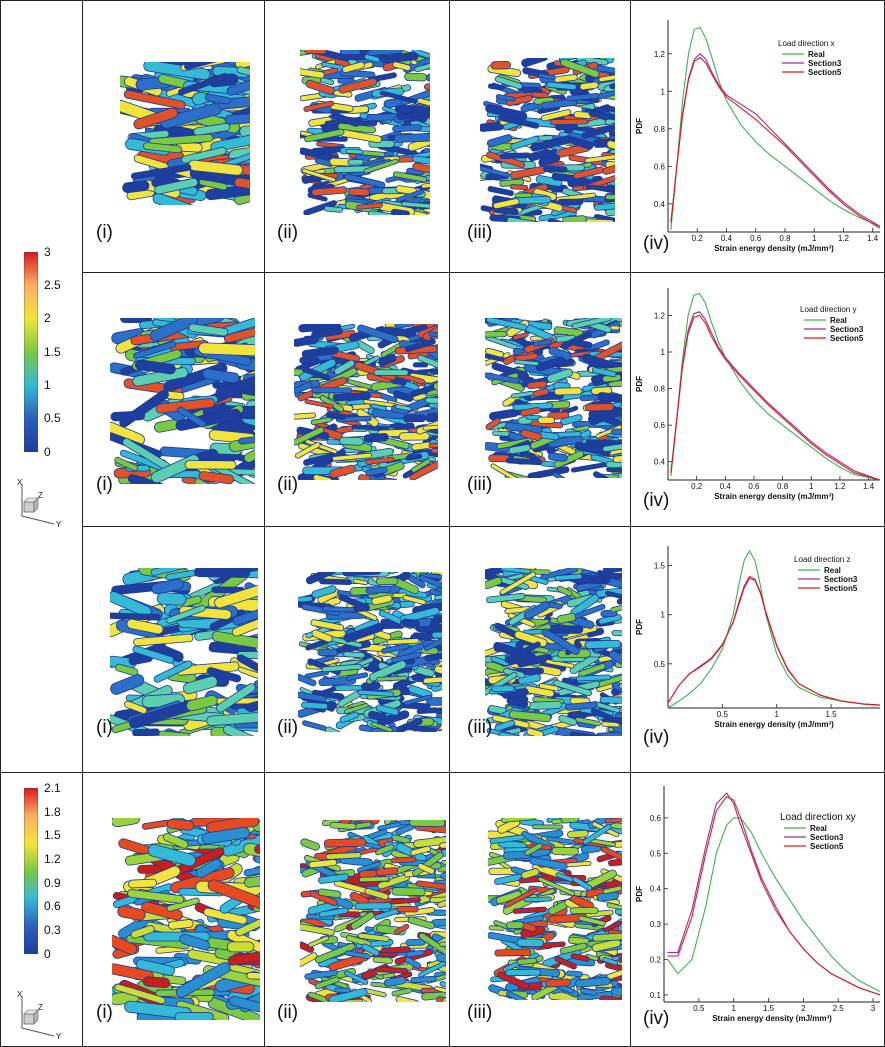 This screenshot has width=885, height=1047. What do you see at coordinates (52, 883) in the screenshot?
I see `colorbar-tick-label: 0.9` at bounding box center [52, 883].